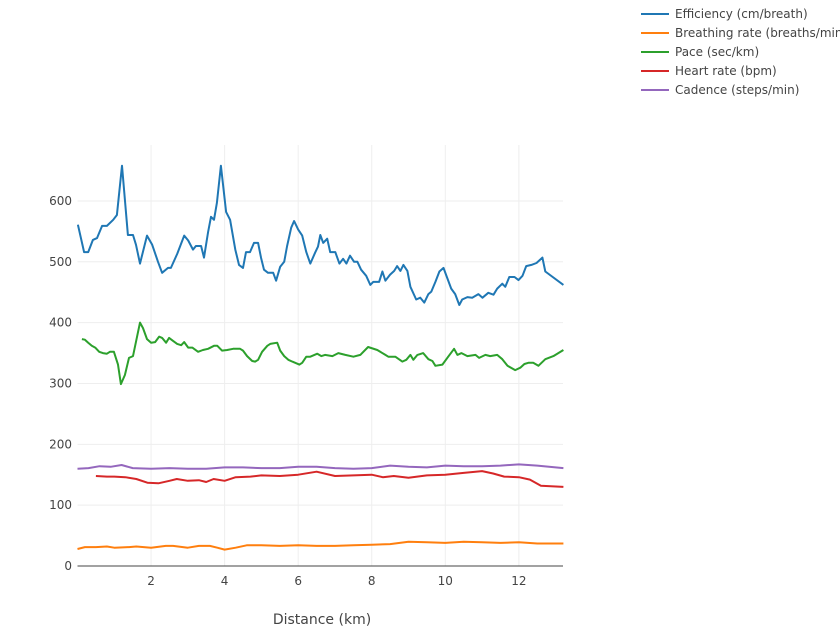  What do you see at coordinates (518, 581) in the screenshot?
I see `x-tick-label: 12` at bounding box center [518, 581].